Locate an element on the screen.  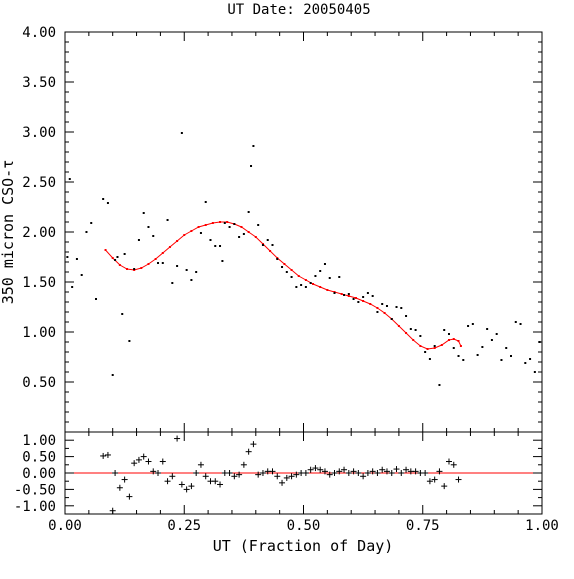
residual-y-tick-label: 1.00 is located at coordinates (39, 441).